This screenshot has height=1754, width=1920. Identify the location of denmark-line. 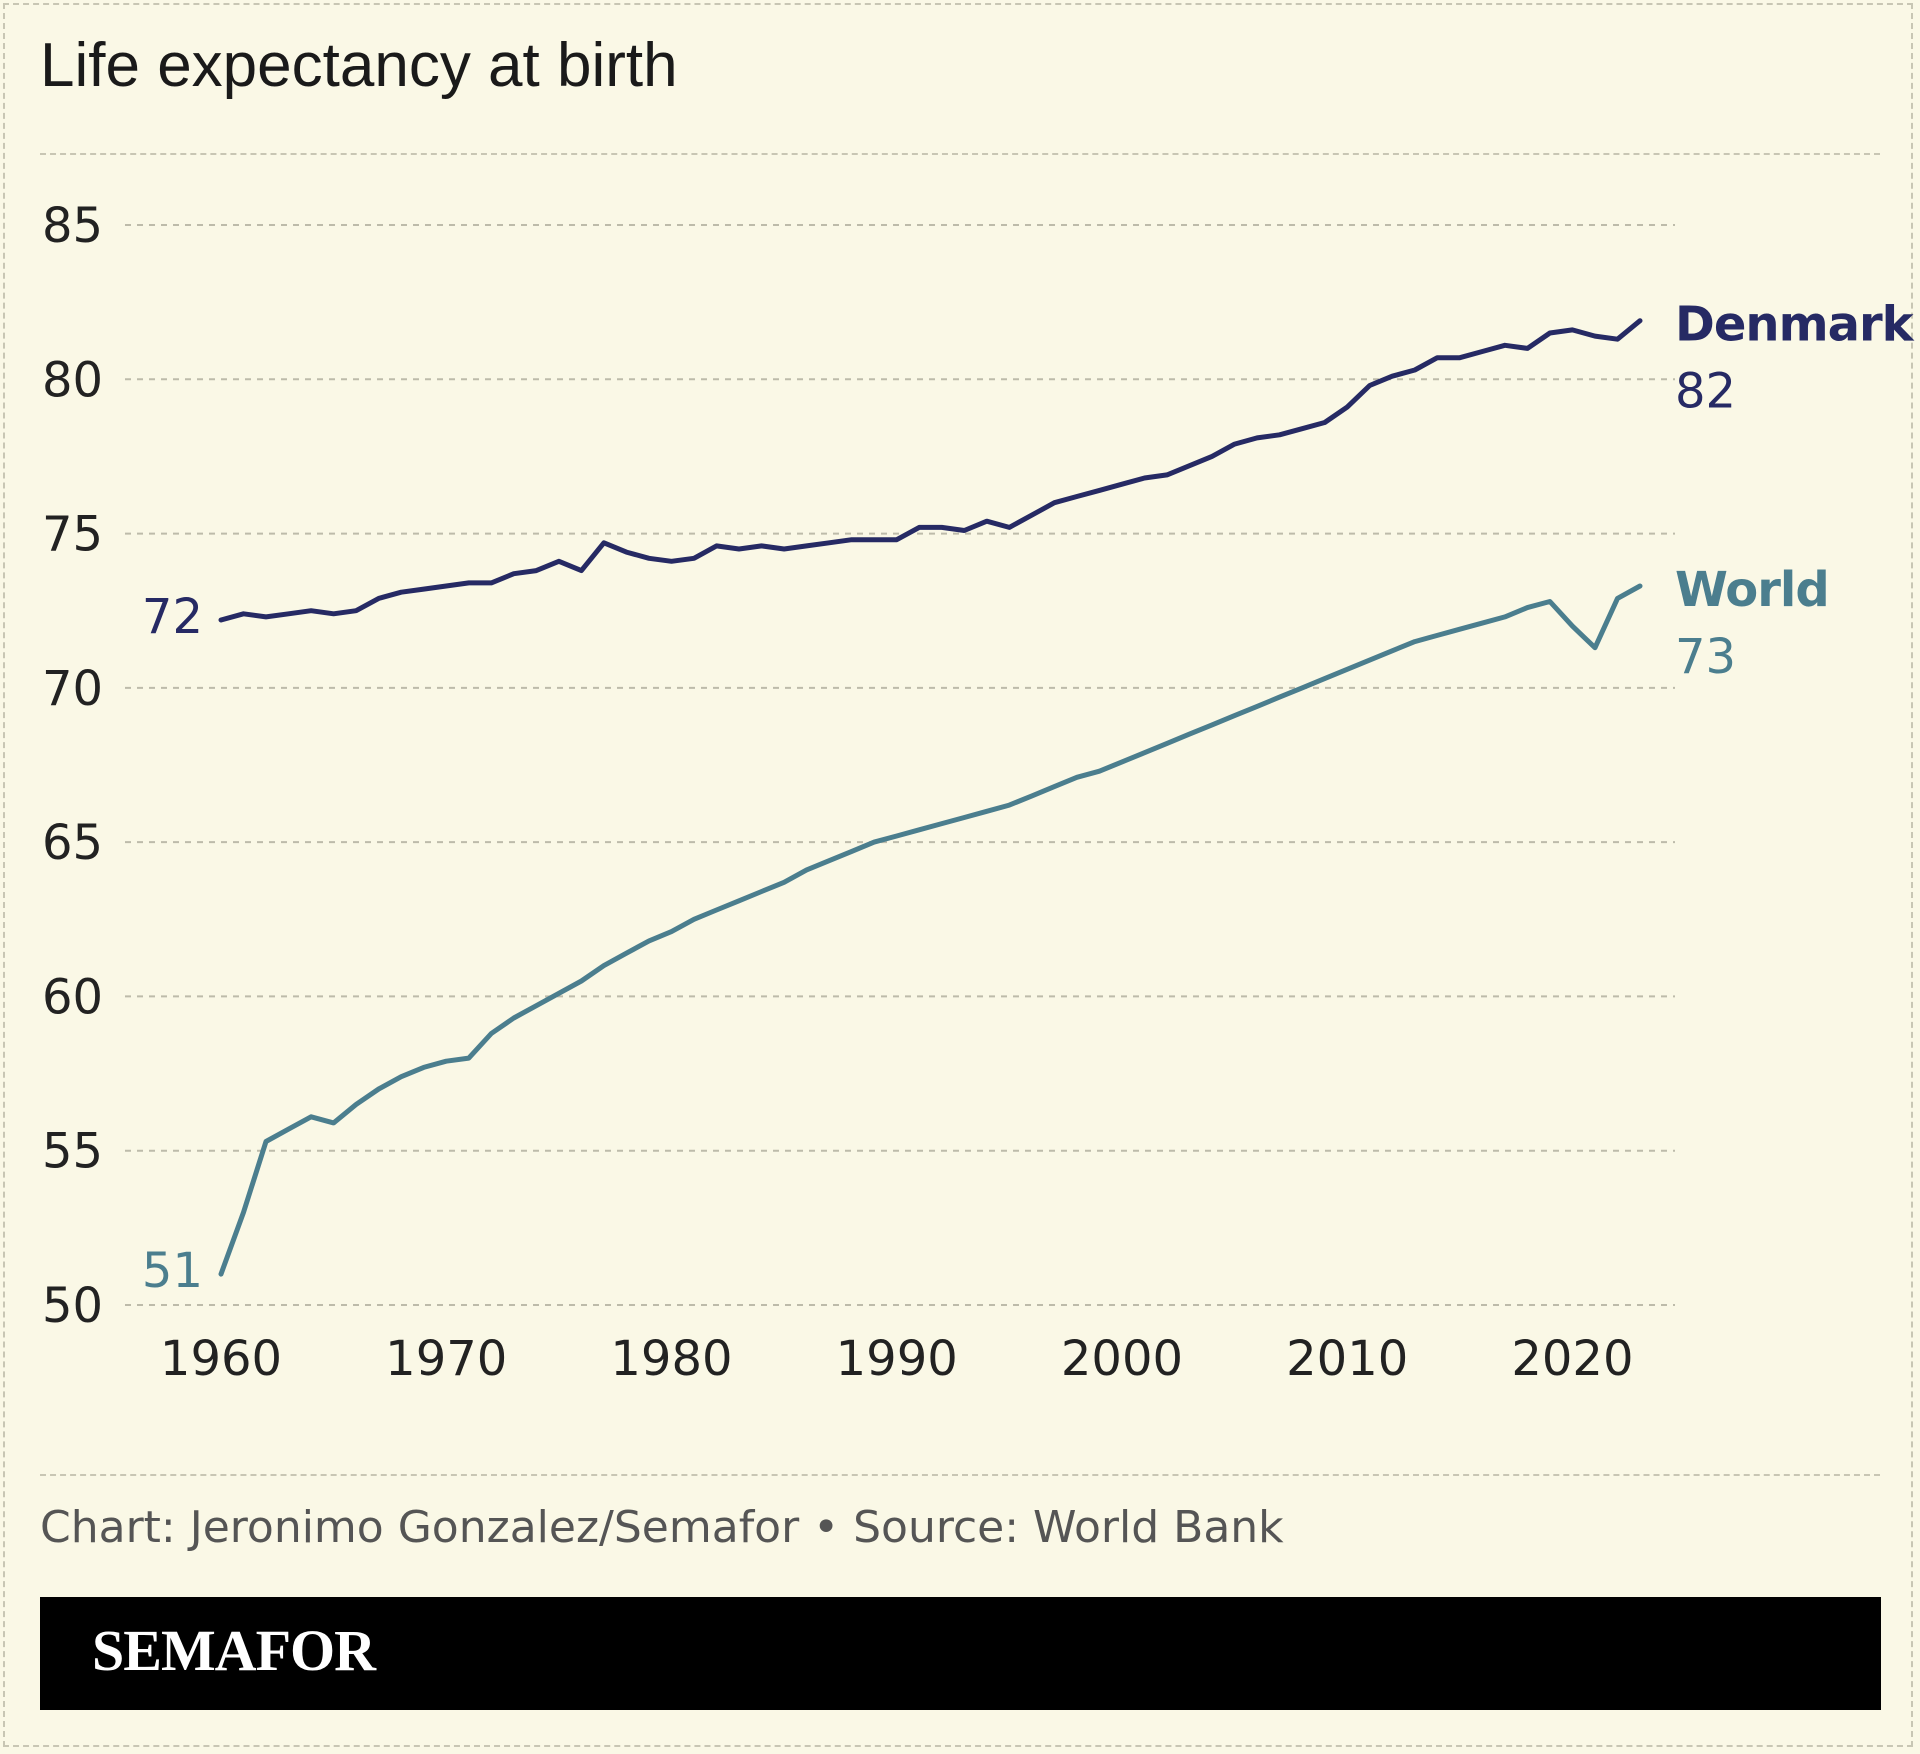
(930, 470).